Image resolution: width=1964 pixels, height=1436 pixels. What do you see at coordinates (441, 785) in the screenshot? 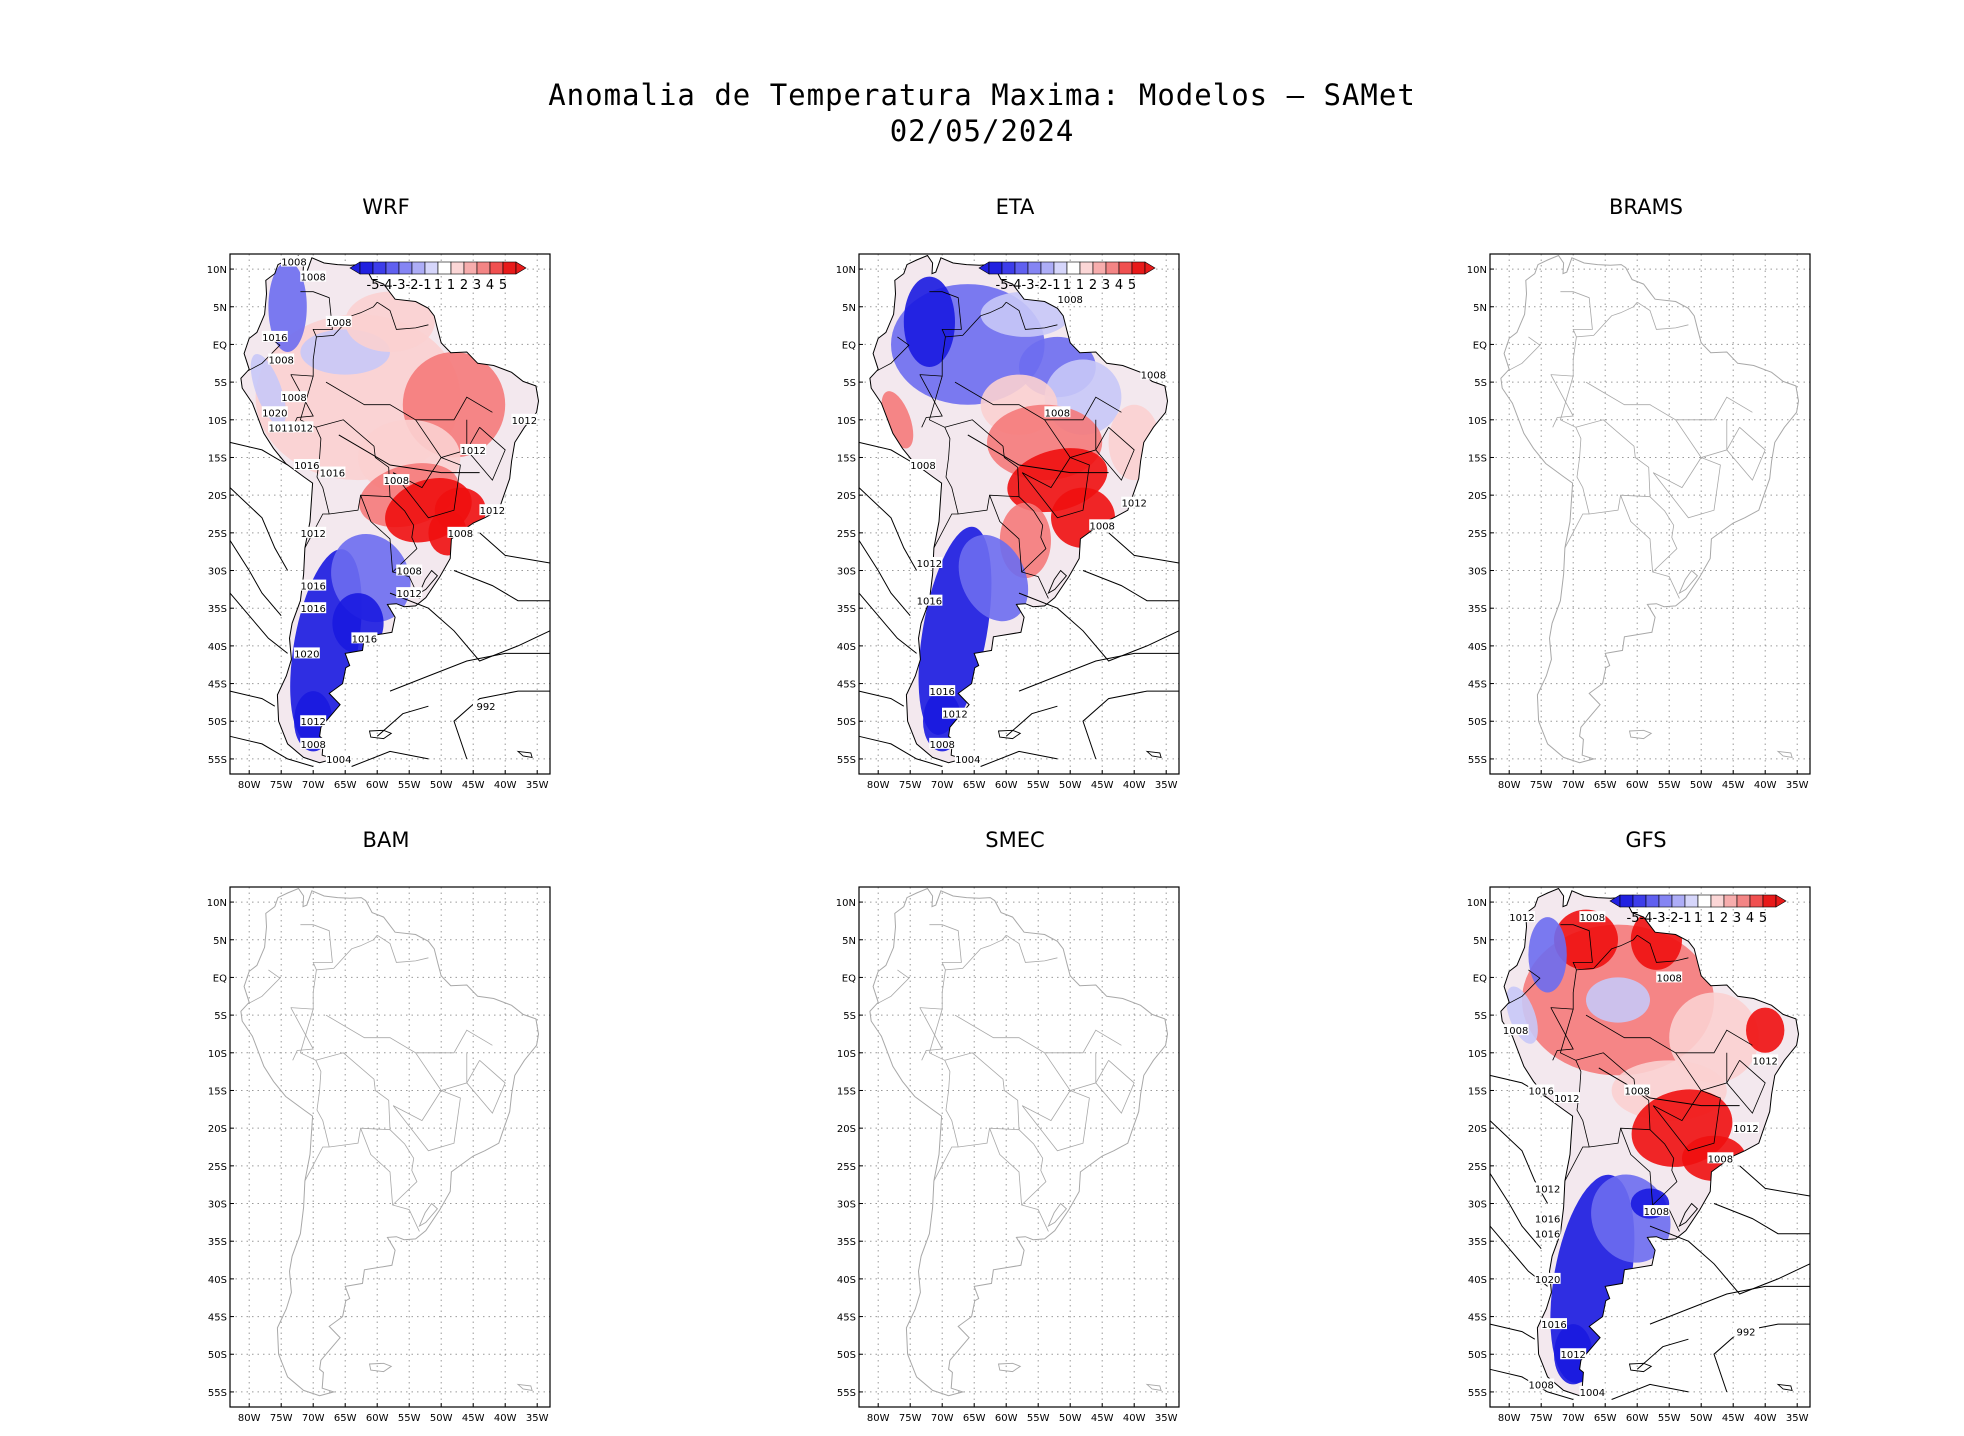
I see `lon-tick-label: 50W` at bounding box center [441, 785].